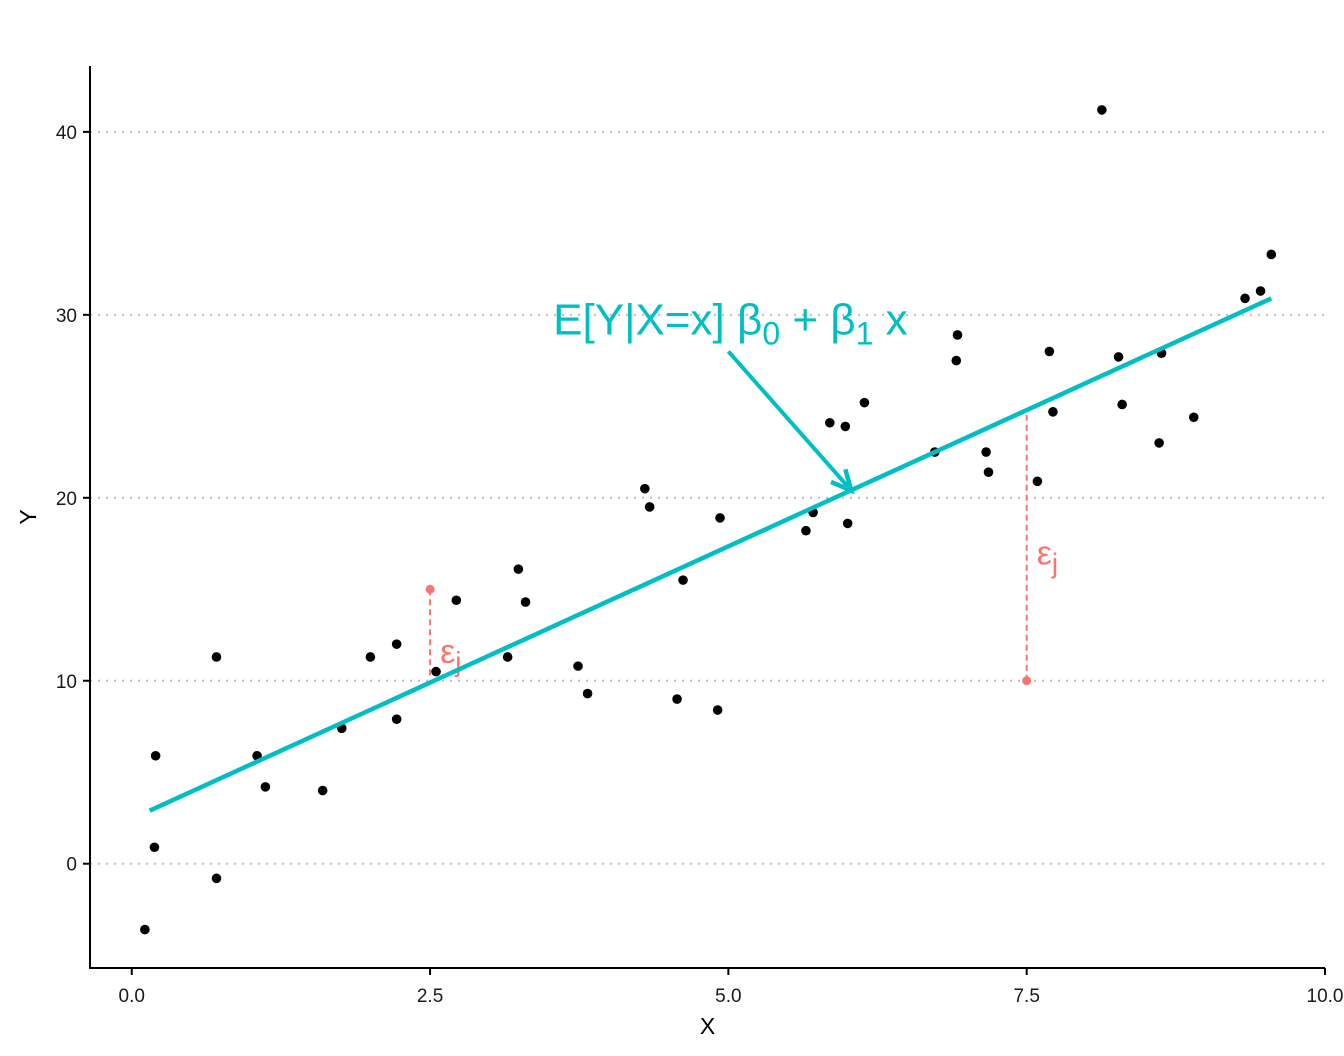  What do you see at coordinates (66, 499) in the screenshot?
I see `y-tick-label: 20` at bounding box center [66, 499].